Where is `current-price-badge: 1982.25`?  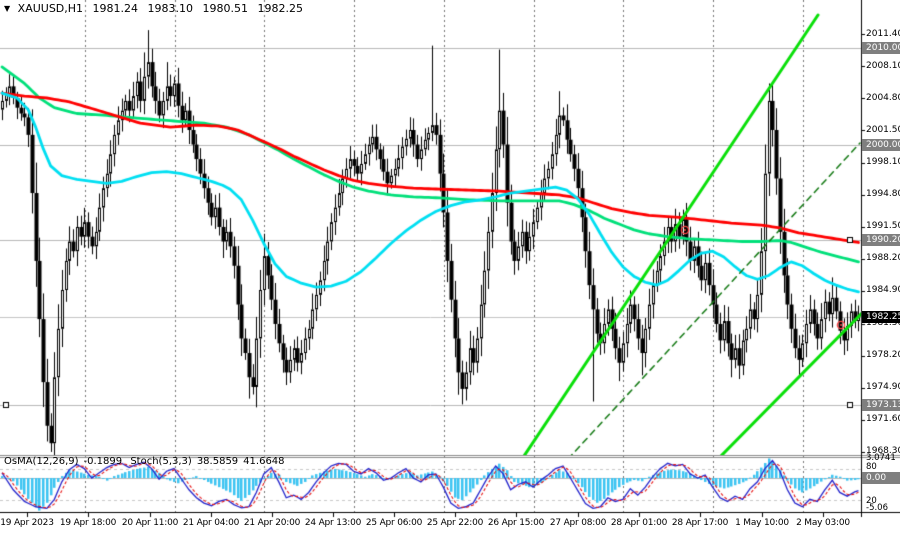 current-price-badge: 1982.25 is located at coordinates (881, 316).